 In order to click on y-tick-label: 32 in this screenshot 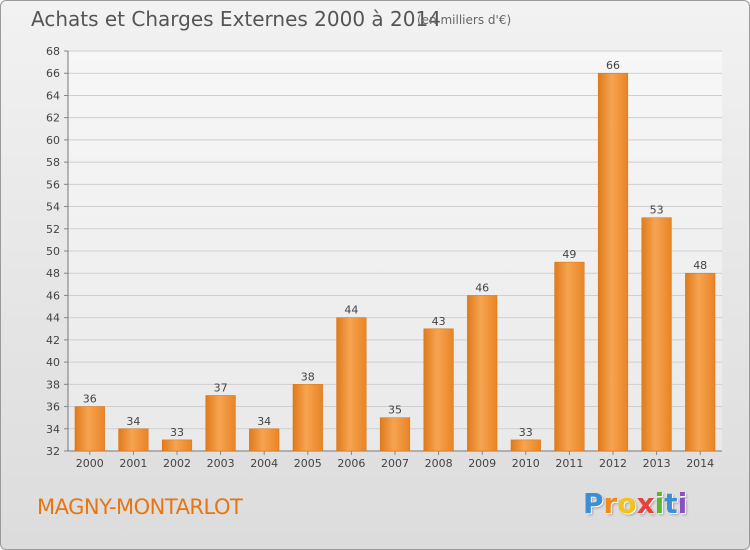, I will do `click(53, 451)`.